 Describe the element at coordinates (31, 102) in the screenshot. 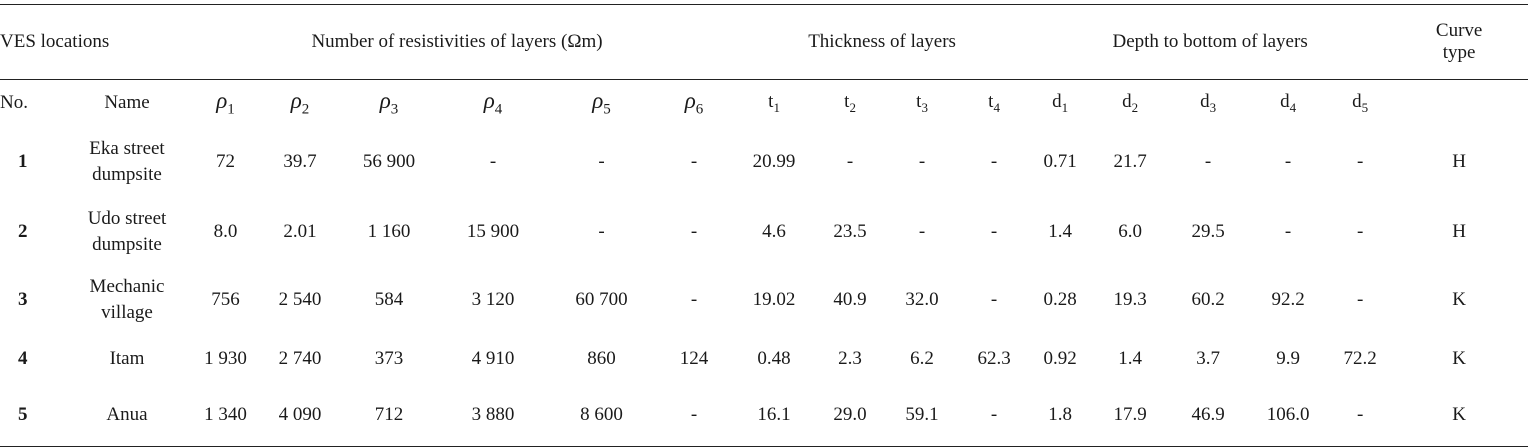

I see `subheader-no: No.` at that location.